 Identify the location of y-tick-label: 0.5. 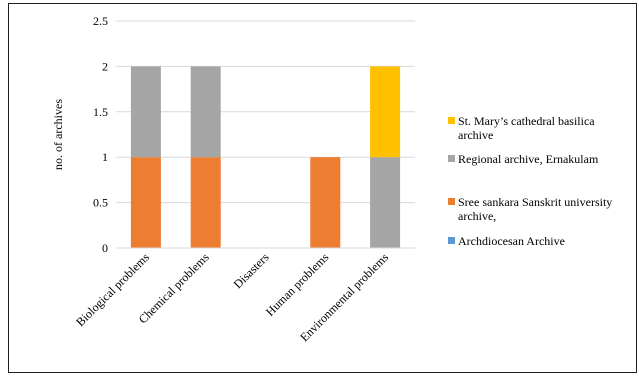
(100, 203).